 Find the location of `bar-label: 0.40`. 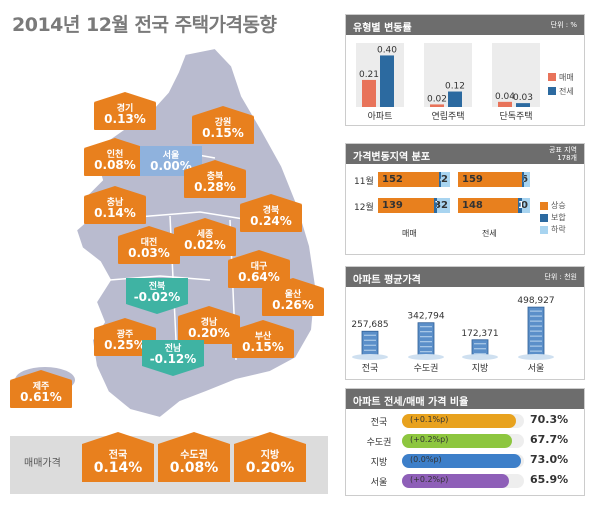

bar-label: 0.40 is located at coordinates (387, 50).